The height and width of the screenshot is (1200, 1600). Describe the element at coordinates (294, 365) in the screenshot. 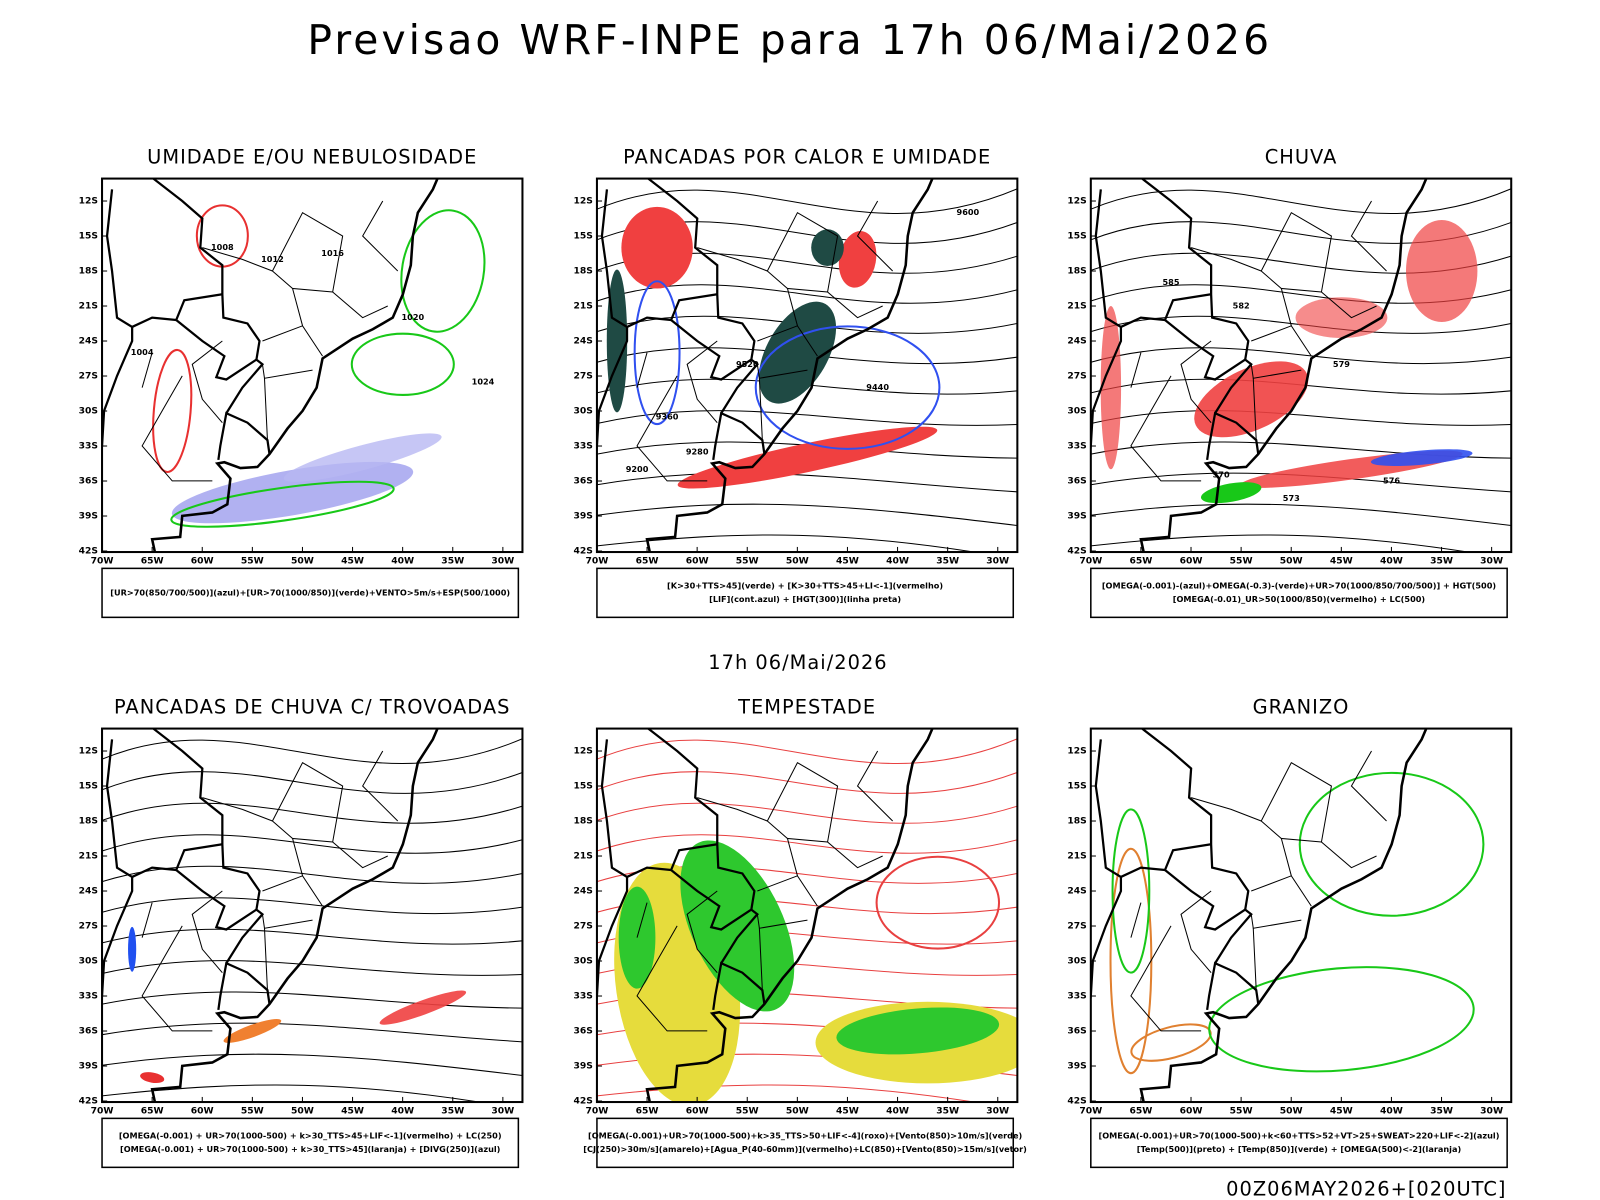

I see `coastline` at that location.